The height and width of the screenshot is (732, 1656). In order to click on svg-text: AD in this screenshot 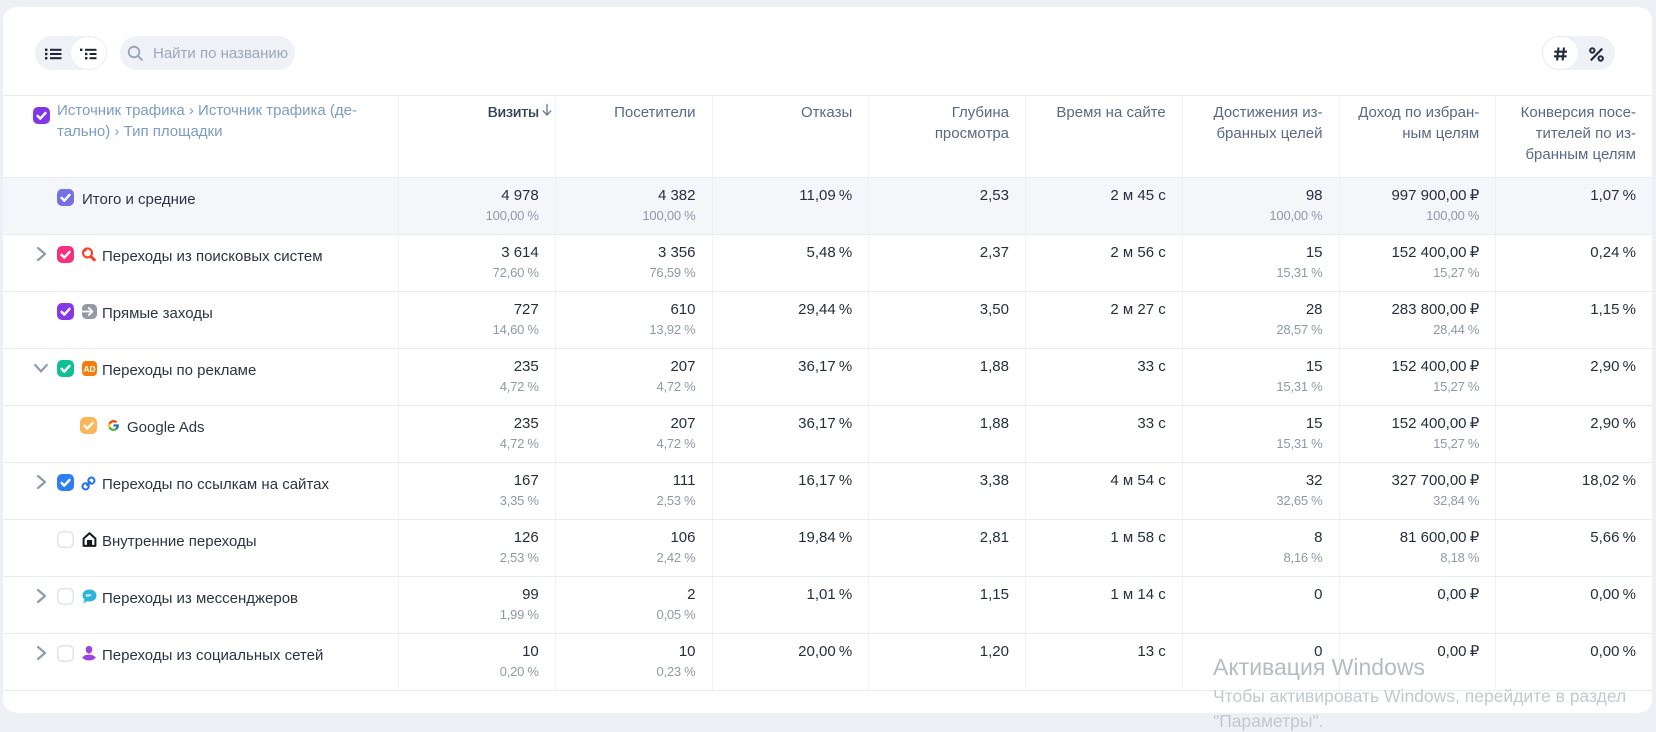, I will do `click(89, 369)`.